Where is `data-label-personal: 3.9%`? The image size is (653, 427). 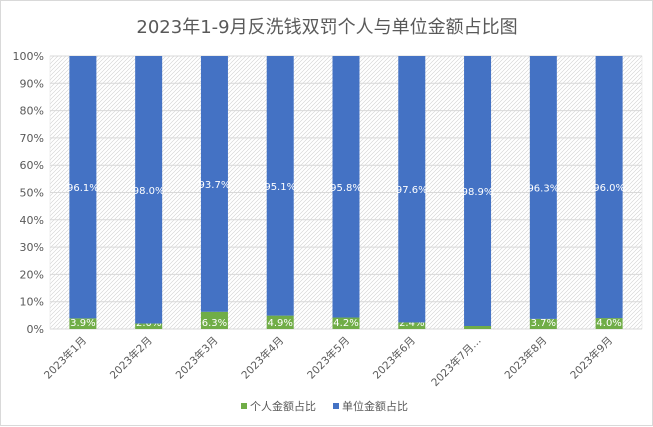
data-label-personal: 3.9% is located at coordinates (82, 323).